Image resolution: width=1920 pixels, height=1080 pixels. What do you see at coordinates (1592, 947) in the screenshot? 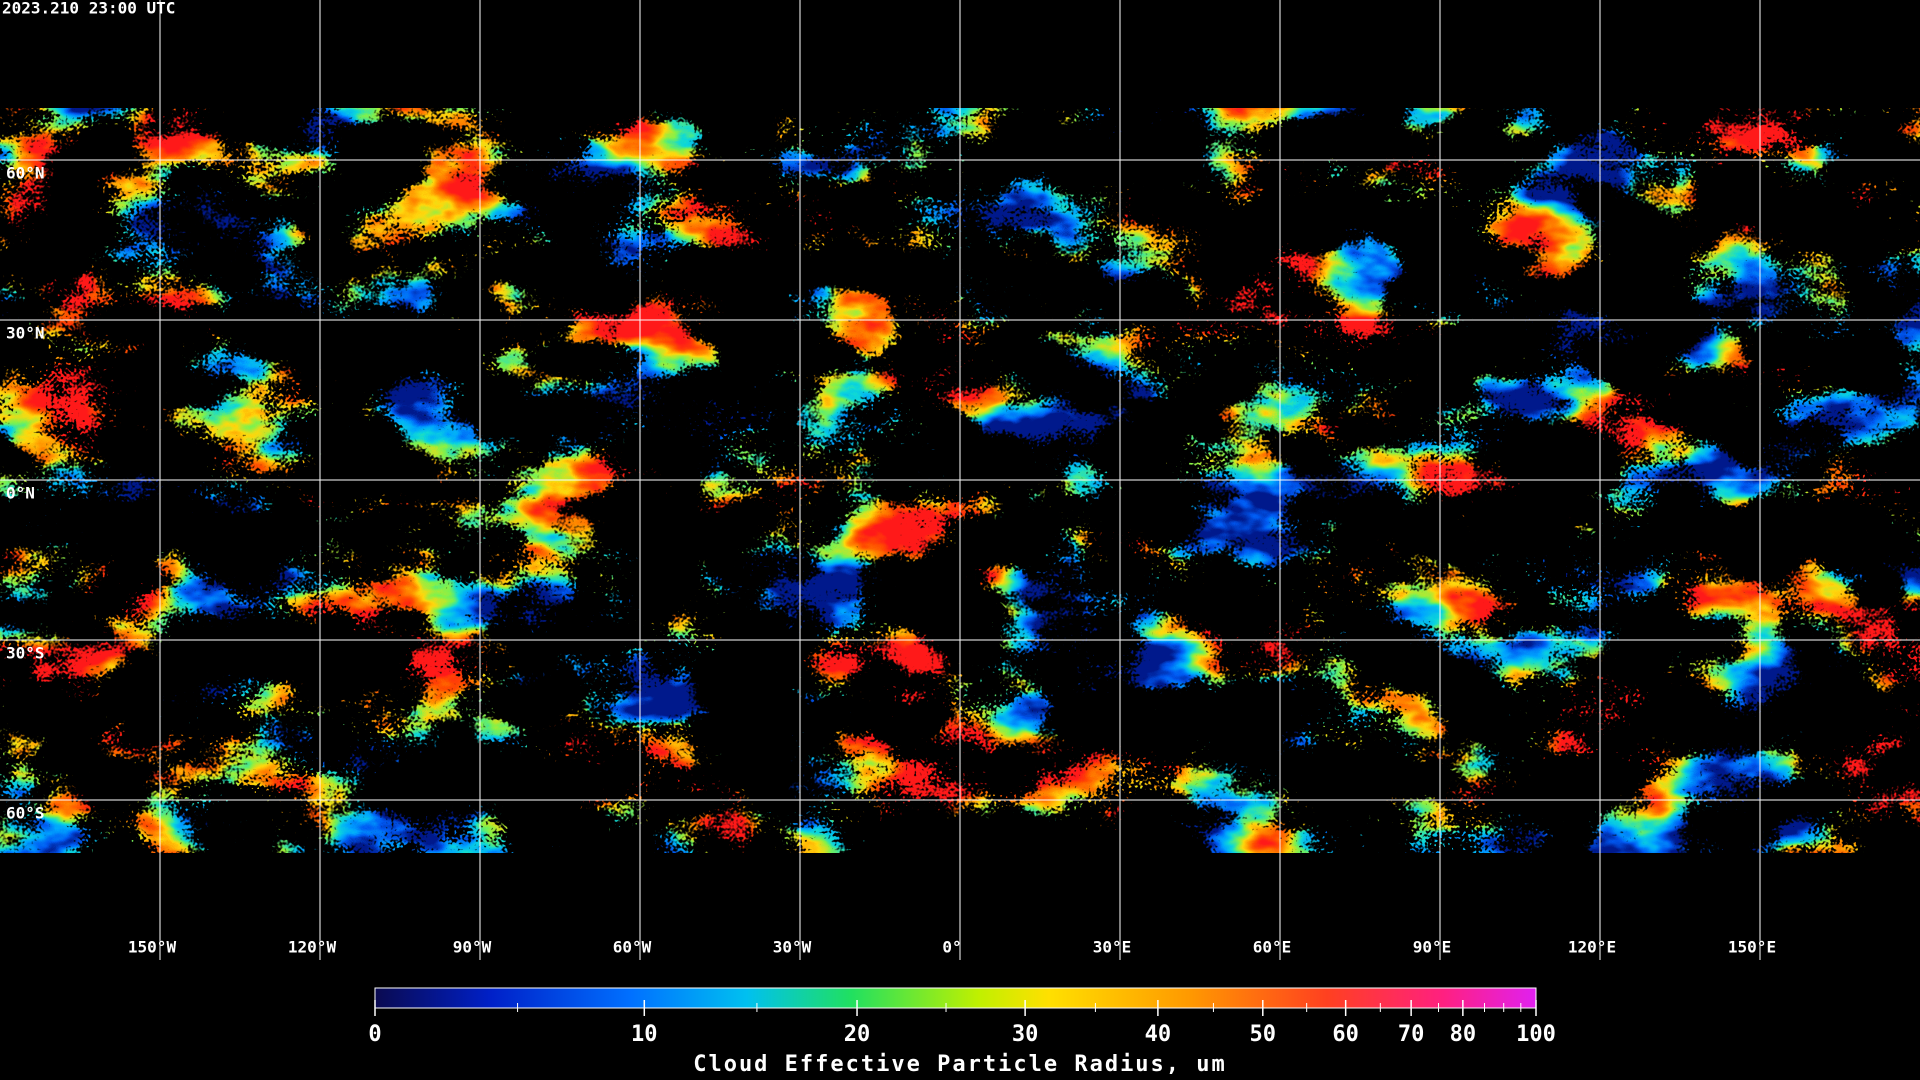
I see `longitude-label: 120°E` at bounding box center [1592, 947].